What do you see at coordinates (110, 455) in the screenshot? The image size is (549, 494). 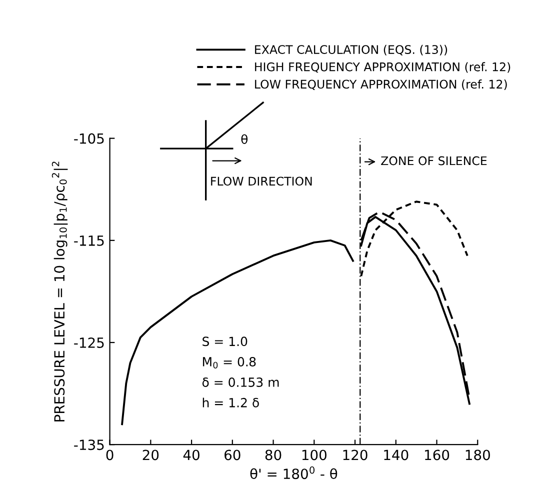 I see `x-tick-label: 0` at bounding box center [110, 455].